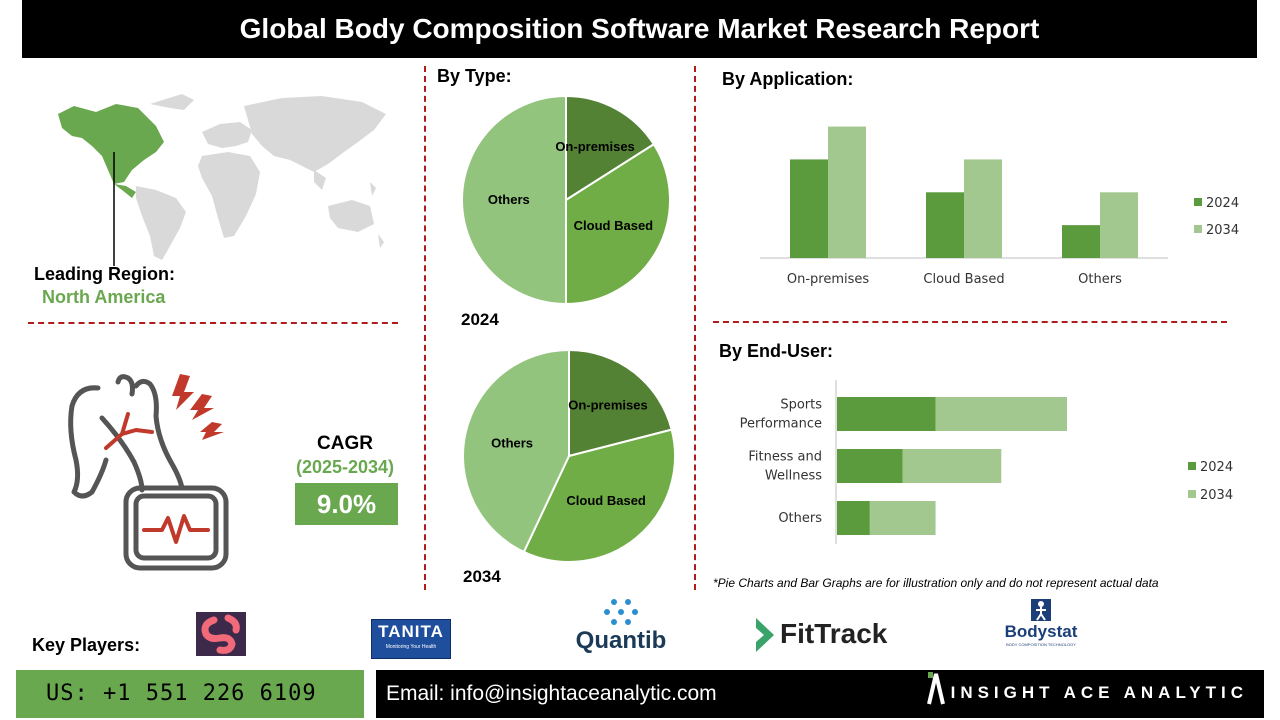  I want to click on cagr-value: 9.0%, so click(346, 504).